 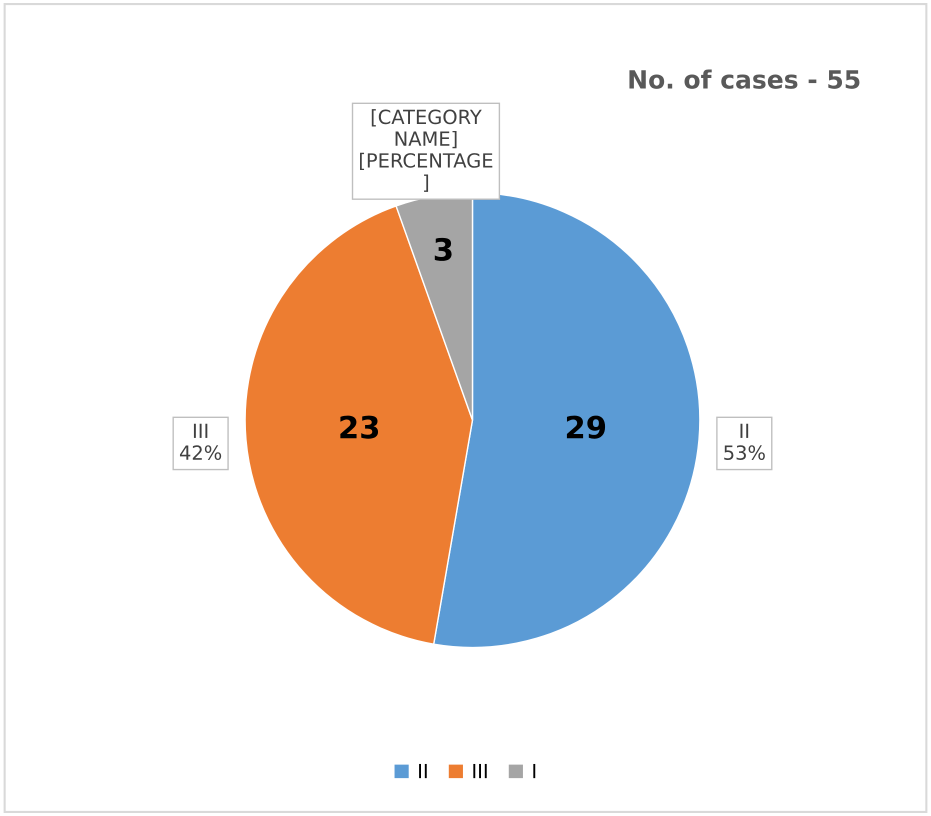 I want to click on text: [CATEGORY NAME] [PERCENTAGE ], so click(x=426, y=150).